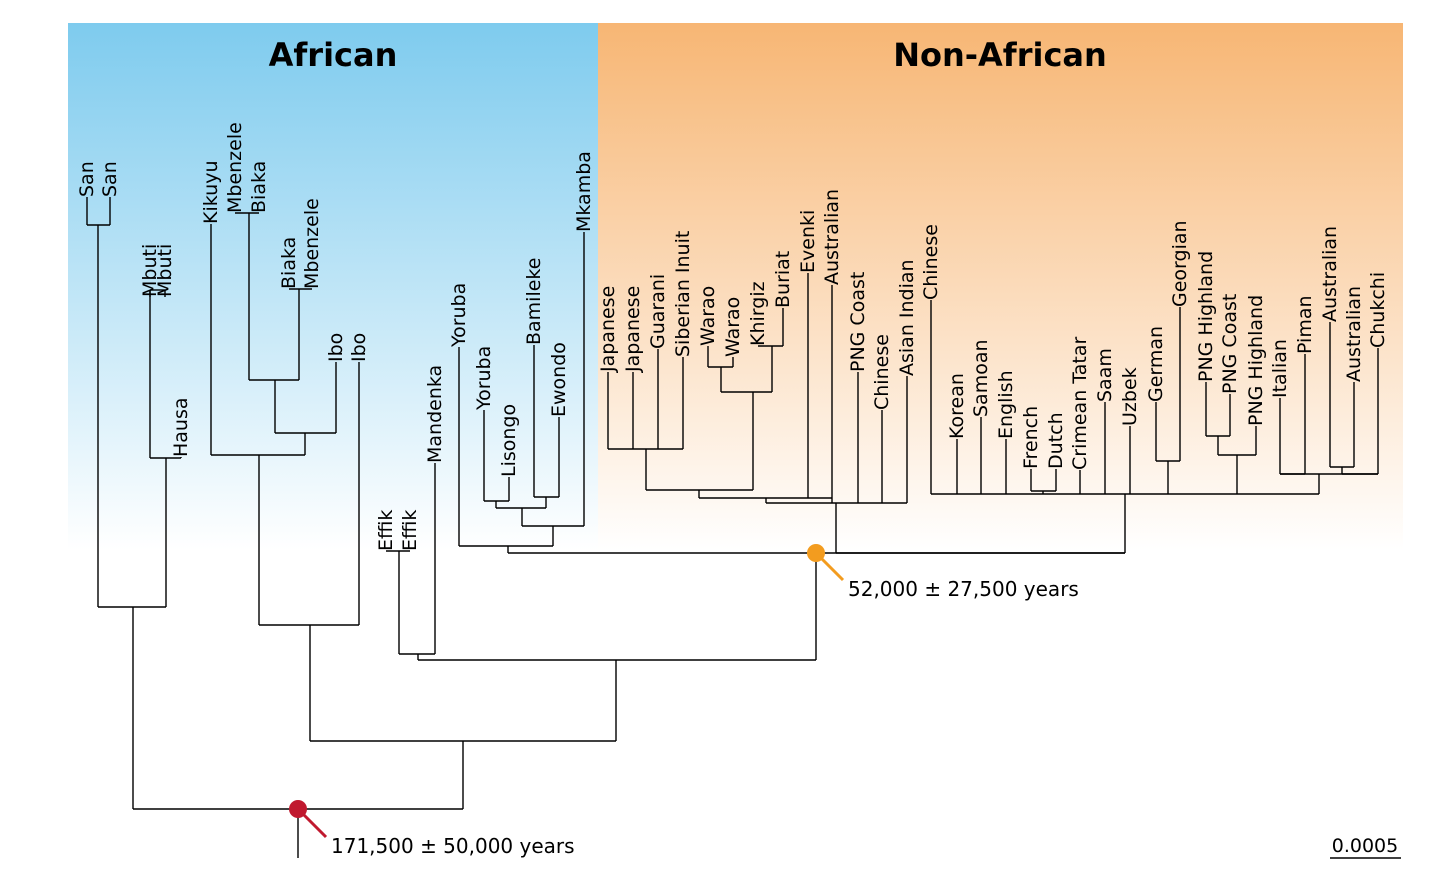 This screenshot has height=890, width=1456. I want to click on leaf-label: Hausa, so click(181, 427).